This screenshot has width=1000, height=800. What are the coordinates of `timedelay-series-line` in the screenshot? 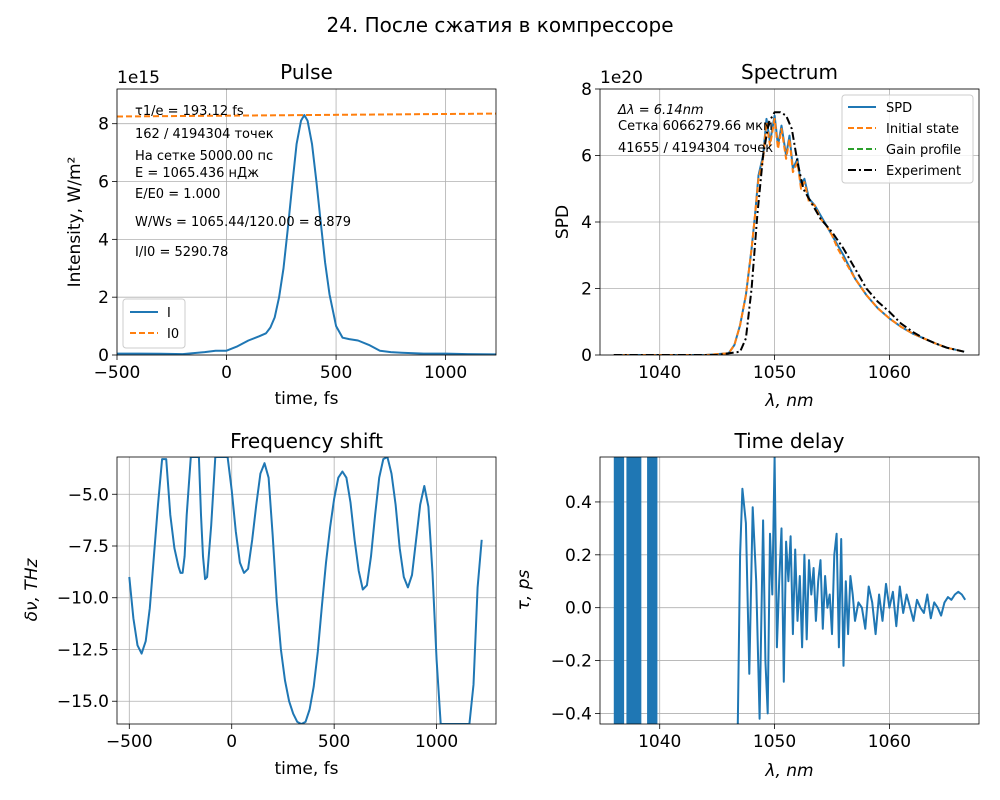 It's located at (851, 590).